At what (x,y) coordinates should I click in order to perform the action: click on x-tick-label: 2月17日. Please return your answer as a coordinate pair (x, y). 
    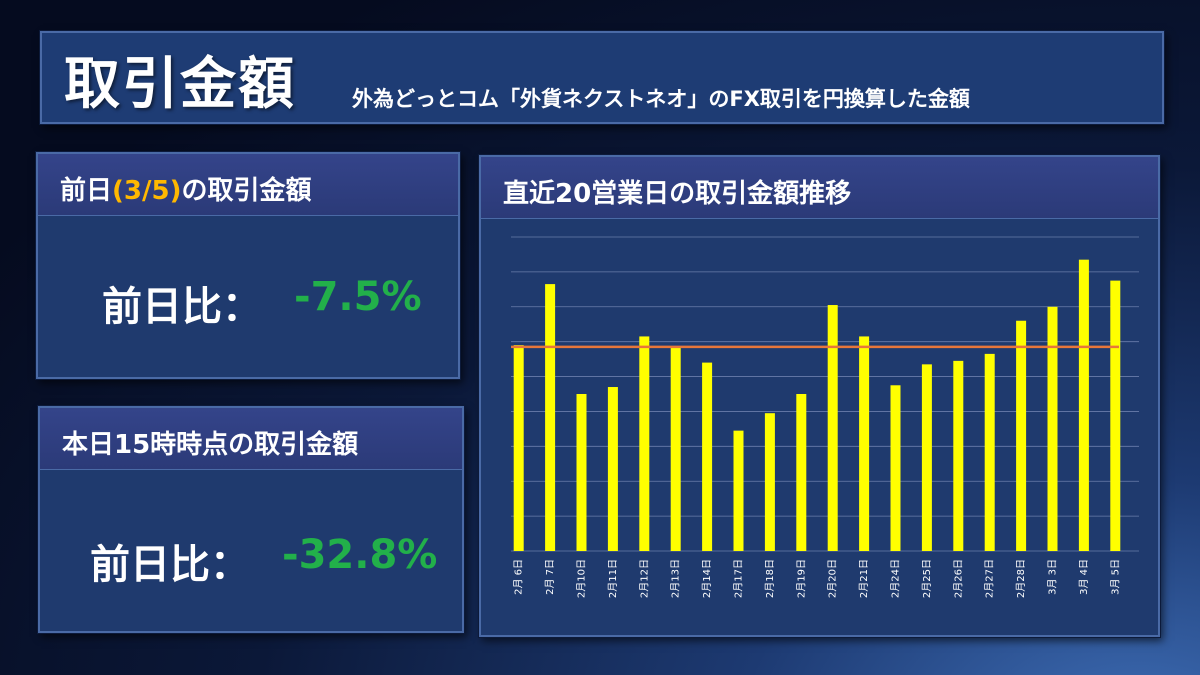
    Looking at the image, I should click on (739, 578).